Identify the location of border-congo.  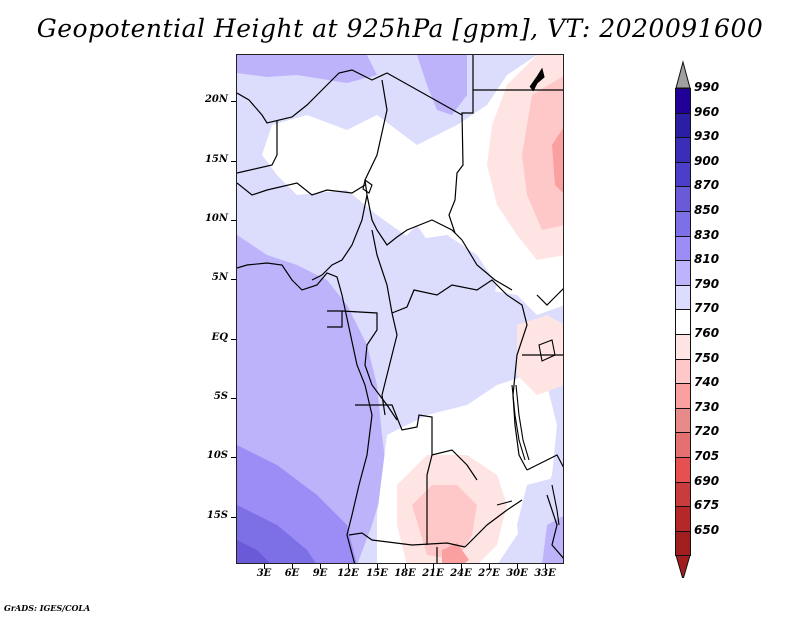
(369, 365).